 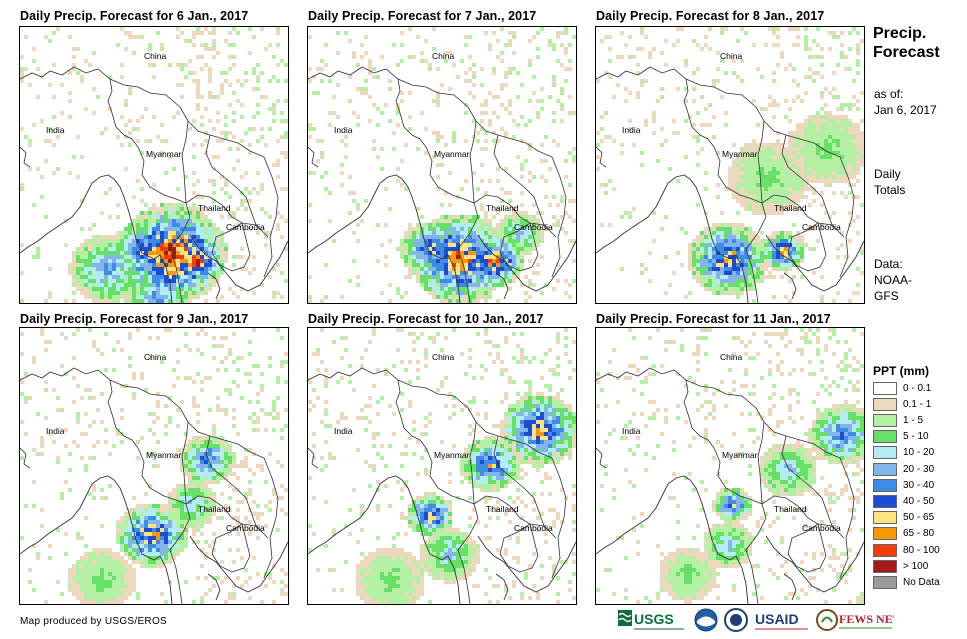 I want to click on map-panel-5: China India Myanmar Thailand Cambodia, so click(x=442, y=466).